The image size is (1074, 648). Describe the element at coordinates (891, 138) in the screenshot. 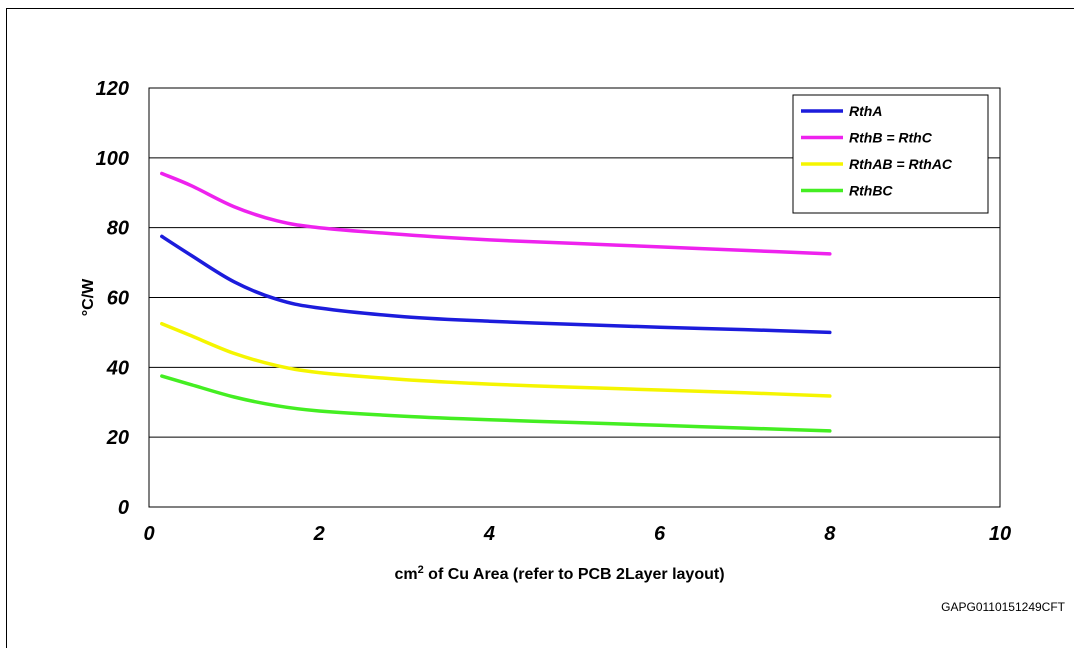

I see `legend-label: RthB = RthC` at that location.